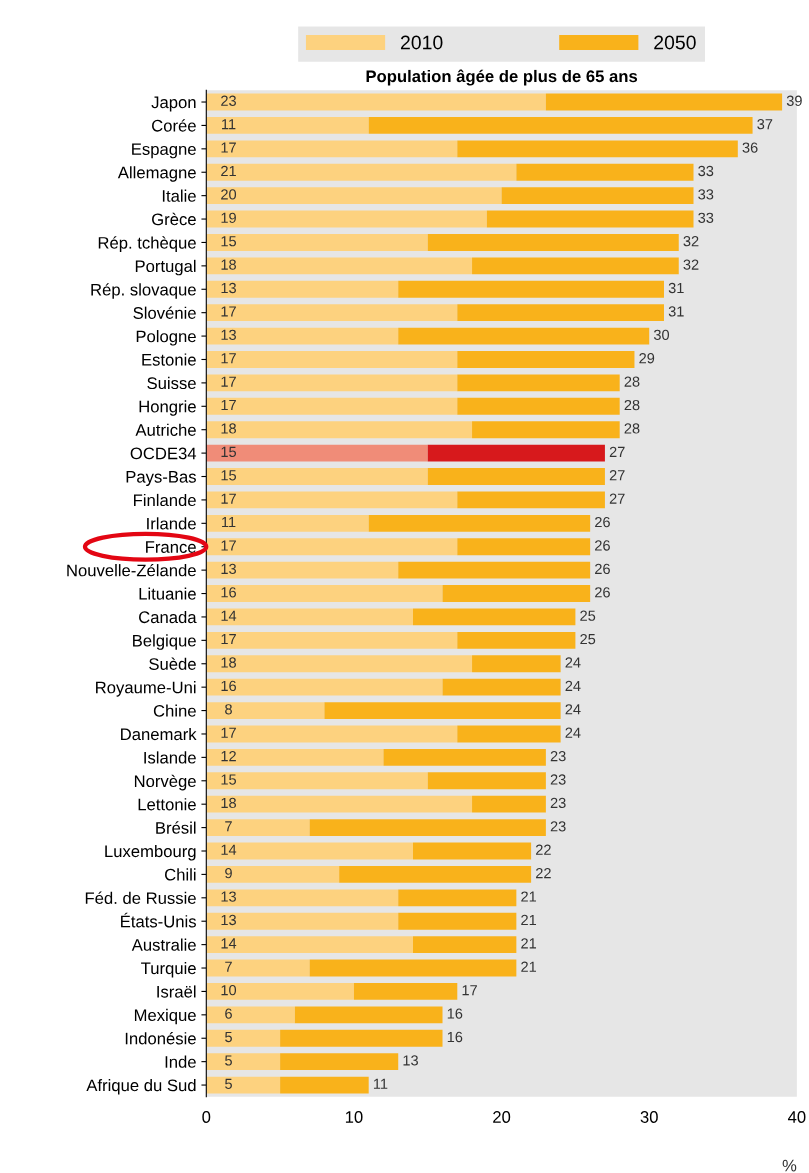 Image resolution: width=809 pixels, height=1173 pixels. I want to click on y-tick-label: Suisse, so click(171, 383).